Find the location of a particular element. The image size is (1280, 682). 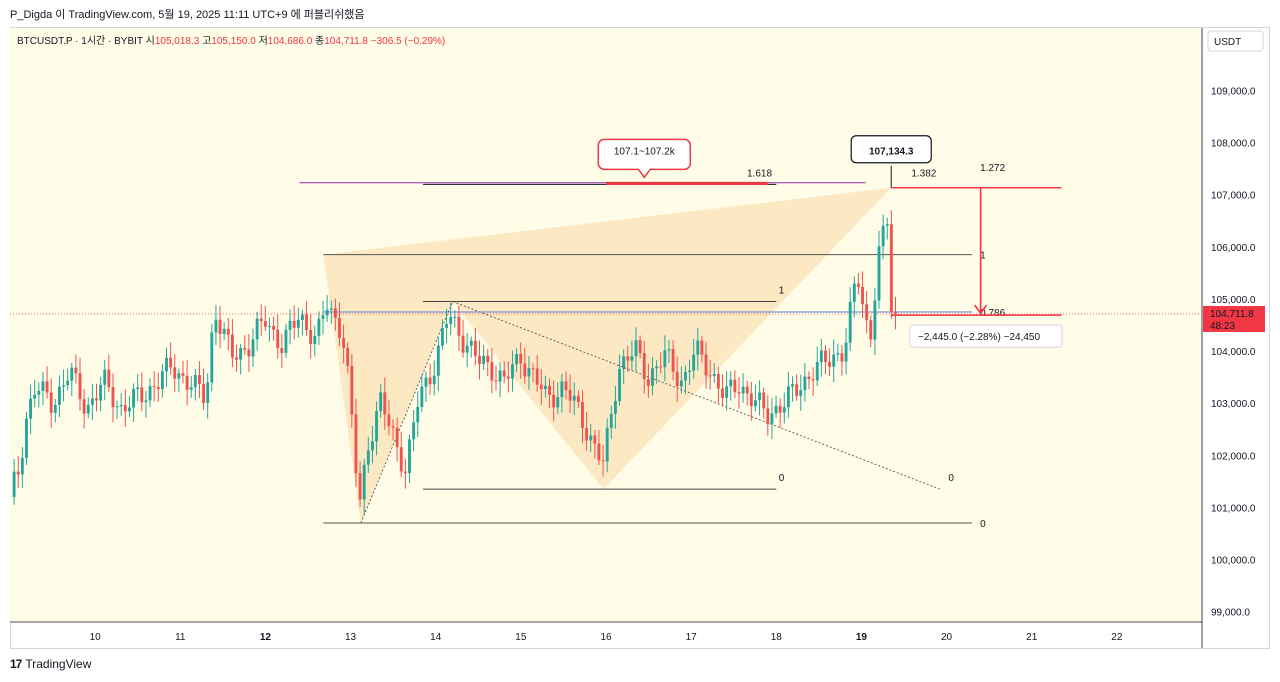

countdown-label: 48:23 is located at coordinates (1222, 326).